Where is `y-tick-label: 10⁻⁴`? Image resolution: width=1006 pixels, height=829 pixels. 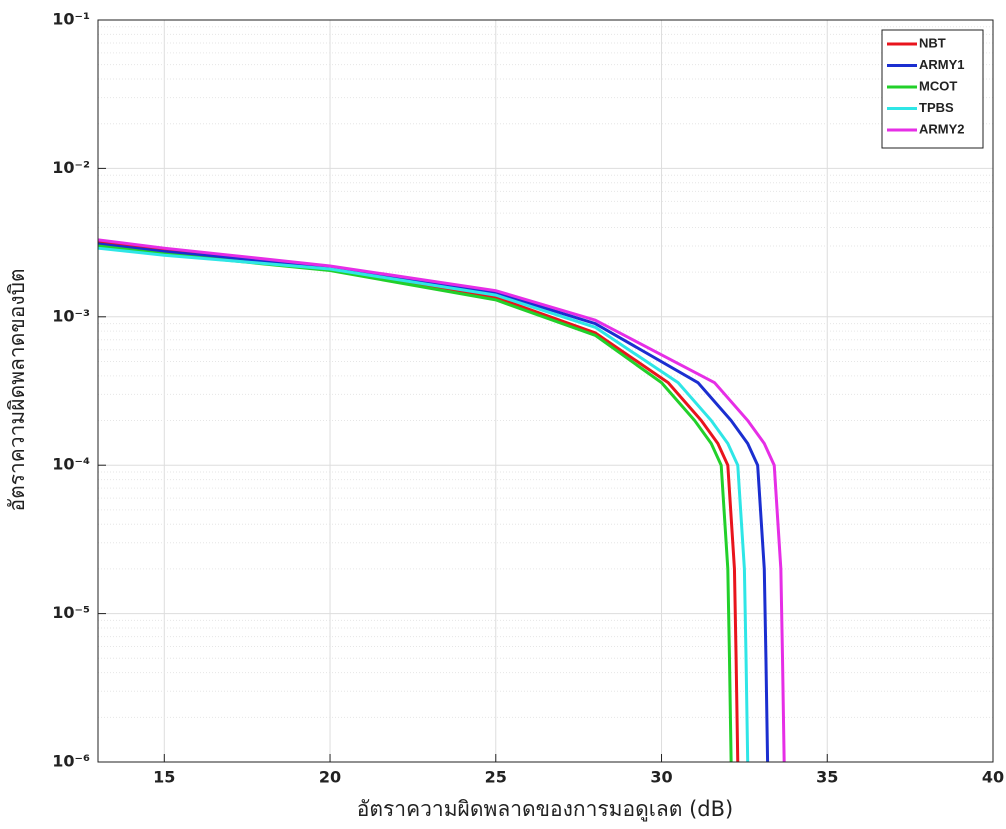 y-tick-label: 10⁻⁴ is located at coordinates (71, 464).